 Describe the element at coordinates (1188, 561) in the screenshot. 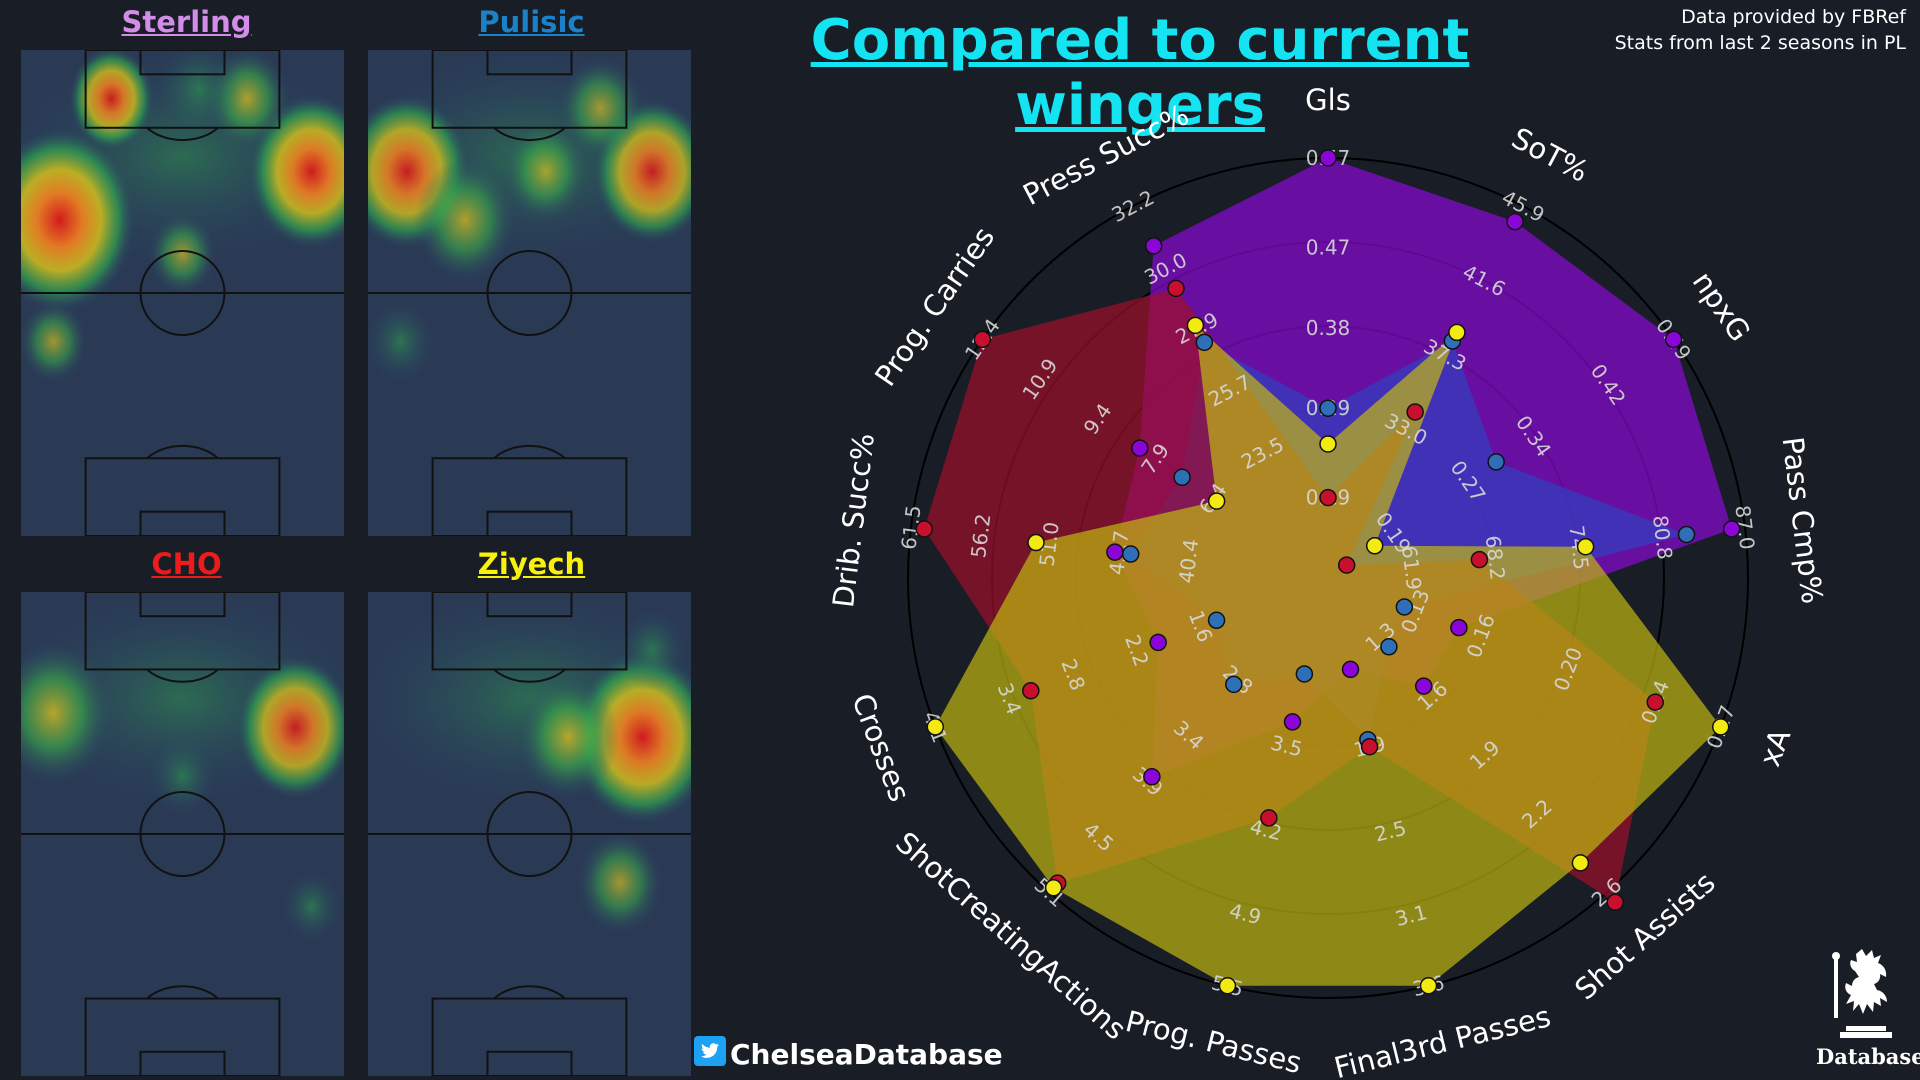

I see `tick-label: 40.4` at that location.